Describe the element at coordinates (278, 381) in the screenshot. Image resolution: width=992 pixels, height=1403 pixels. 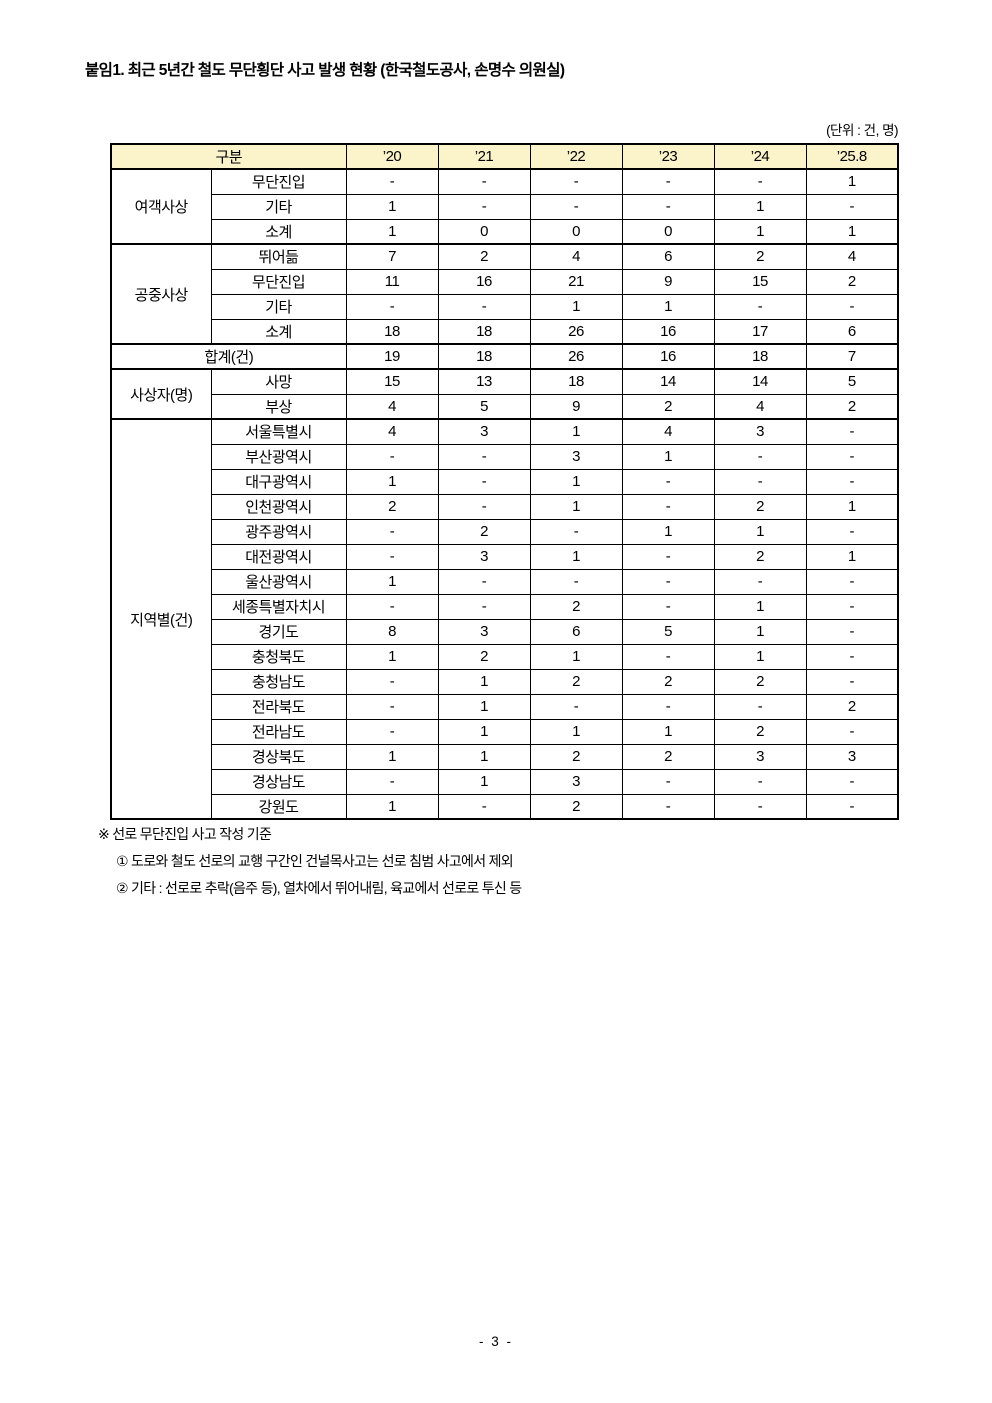
I see `row-label: 사망` at that location.